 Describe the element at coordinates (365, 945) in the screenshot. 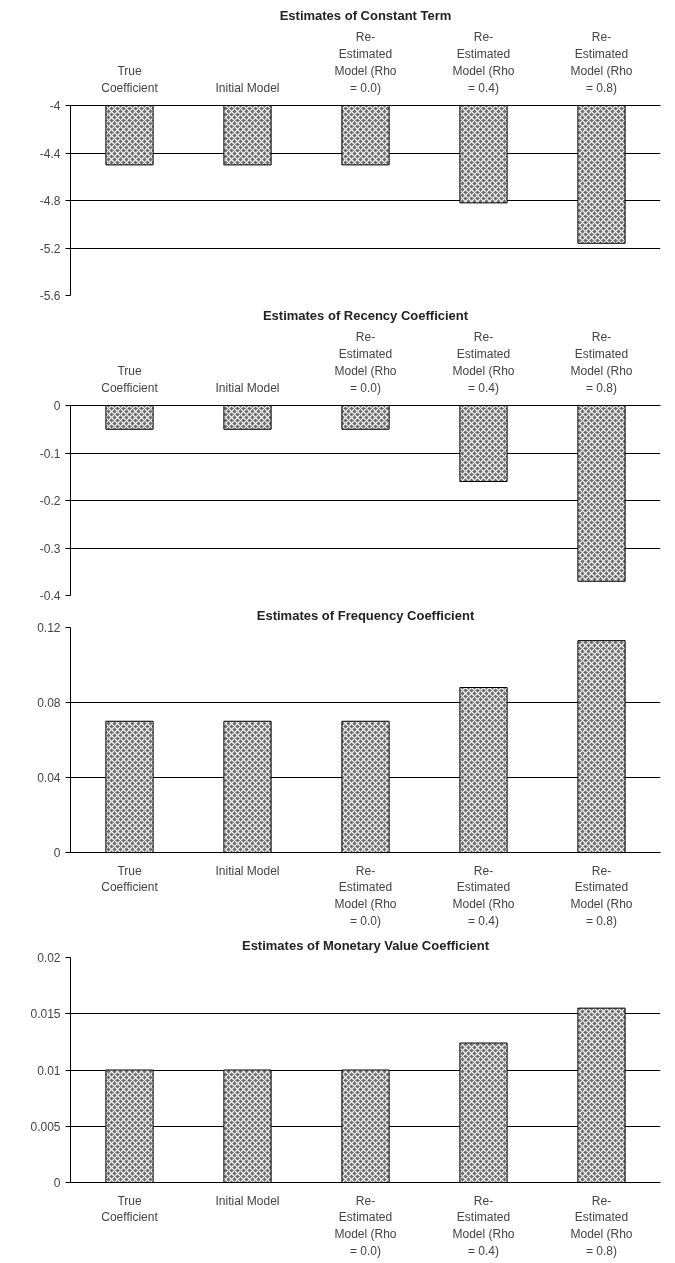

I see `chart-title: Estimates of Monetary Value Coefficient` at that location.